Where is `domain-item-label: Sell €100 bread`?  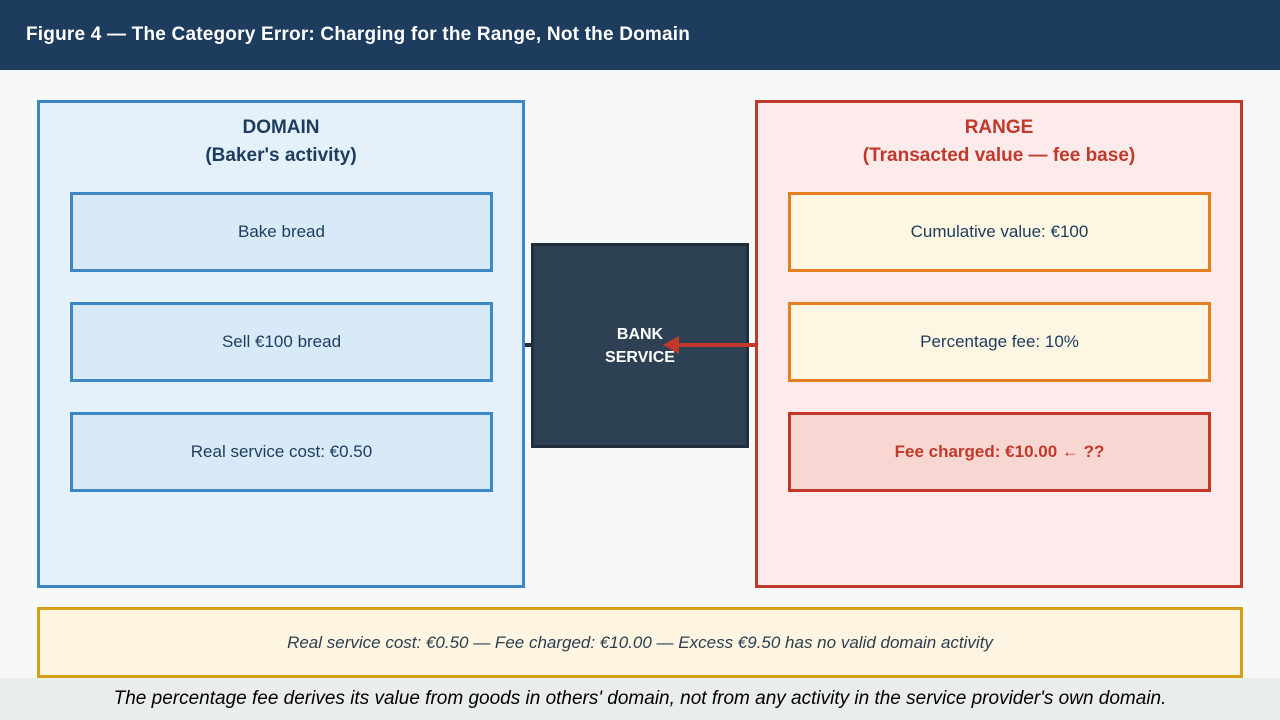
domain-item-label: Sell €100 bread is located at coordinates (281, 341).